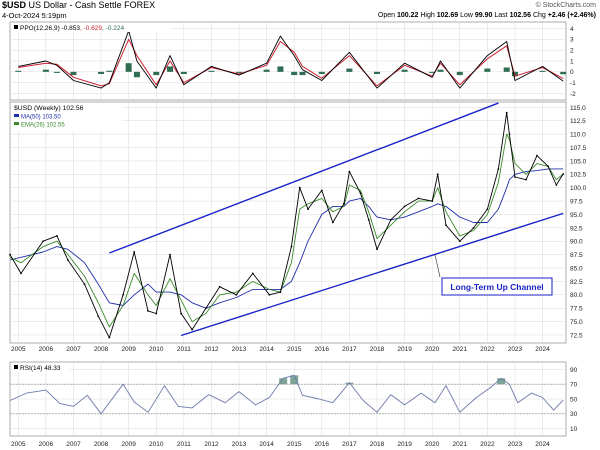 The image size is (600, 450). Describe the element at coordinates (483, 15) in the screenshot. I see `low-value: 99.90` at that location.